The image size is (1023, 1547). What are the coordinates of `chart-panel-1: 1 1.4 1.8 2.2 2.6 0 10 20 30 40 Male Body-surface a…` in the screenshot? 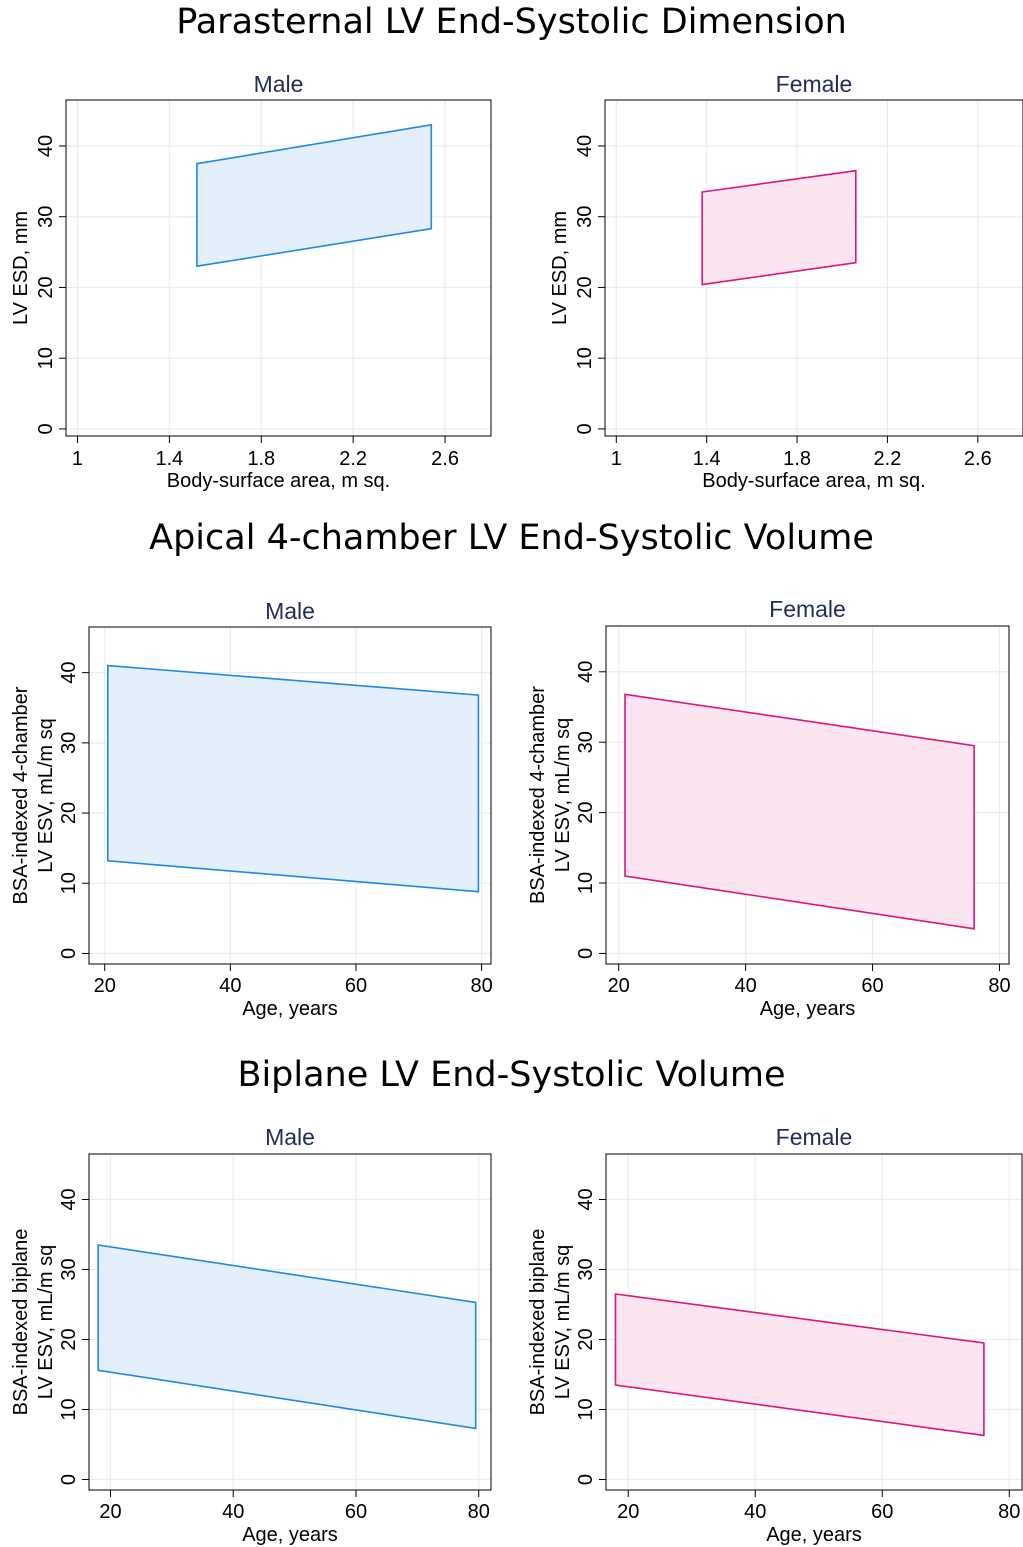 It's located at (251, 281).